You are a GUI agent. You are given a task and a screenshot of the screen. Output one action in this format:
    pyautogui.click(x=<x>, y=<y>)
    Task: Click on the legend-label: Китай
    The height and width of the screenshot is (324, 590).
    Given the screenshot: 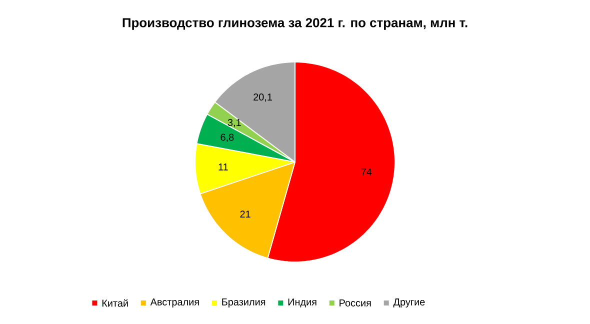 What is the action you would take?
    pyautogui.click(x=115, y=303)
    